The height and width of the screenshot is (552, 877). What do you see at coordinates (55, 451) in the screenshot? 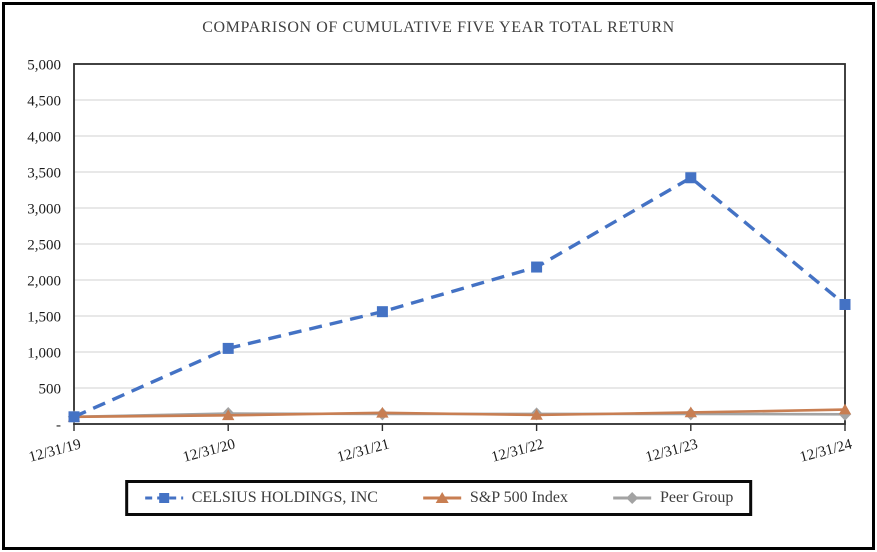
I see `x-axis-label: 12/31/19` at bounding box center [55, 451].